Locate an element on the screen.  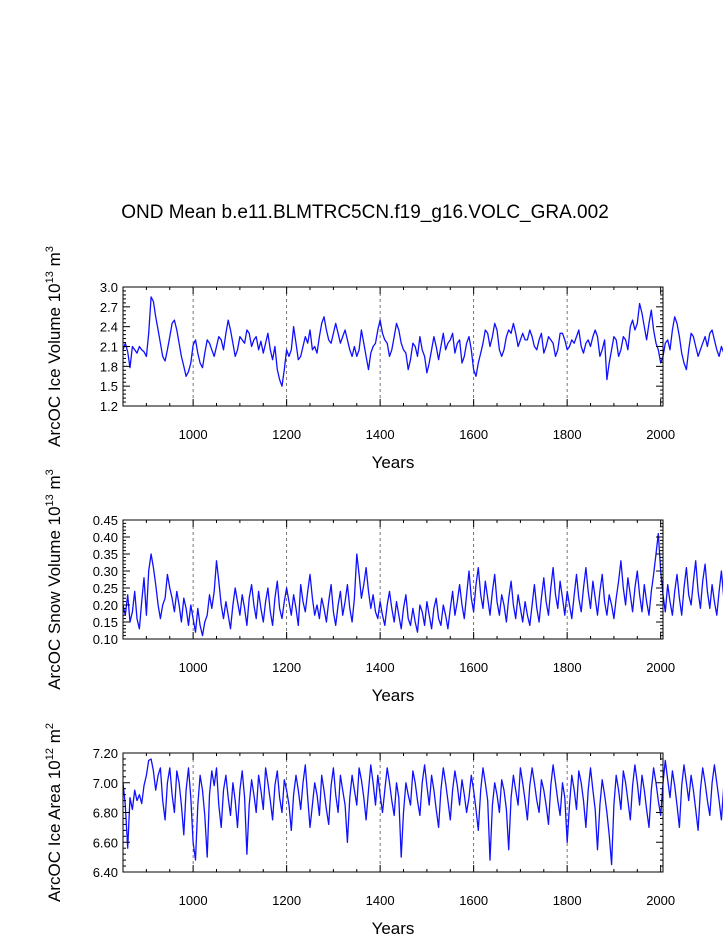
snow-volume-series is located at coordinates (422, 584).